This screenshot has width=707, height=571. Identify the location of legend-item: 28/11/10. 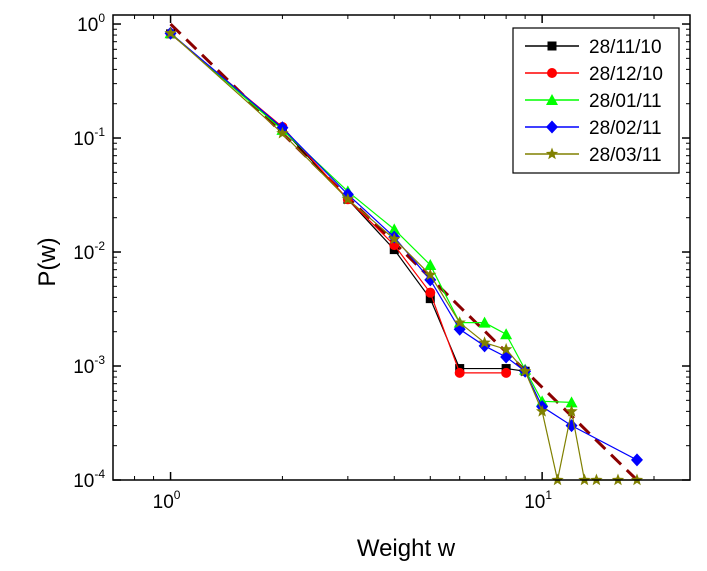
(593, 47).